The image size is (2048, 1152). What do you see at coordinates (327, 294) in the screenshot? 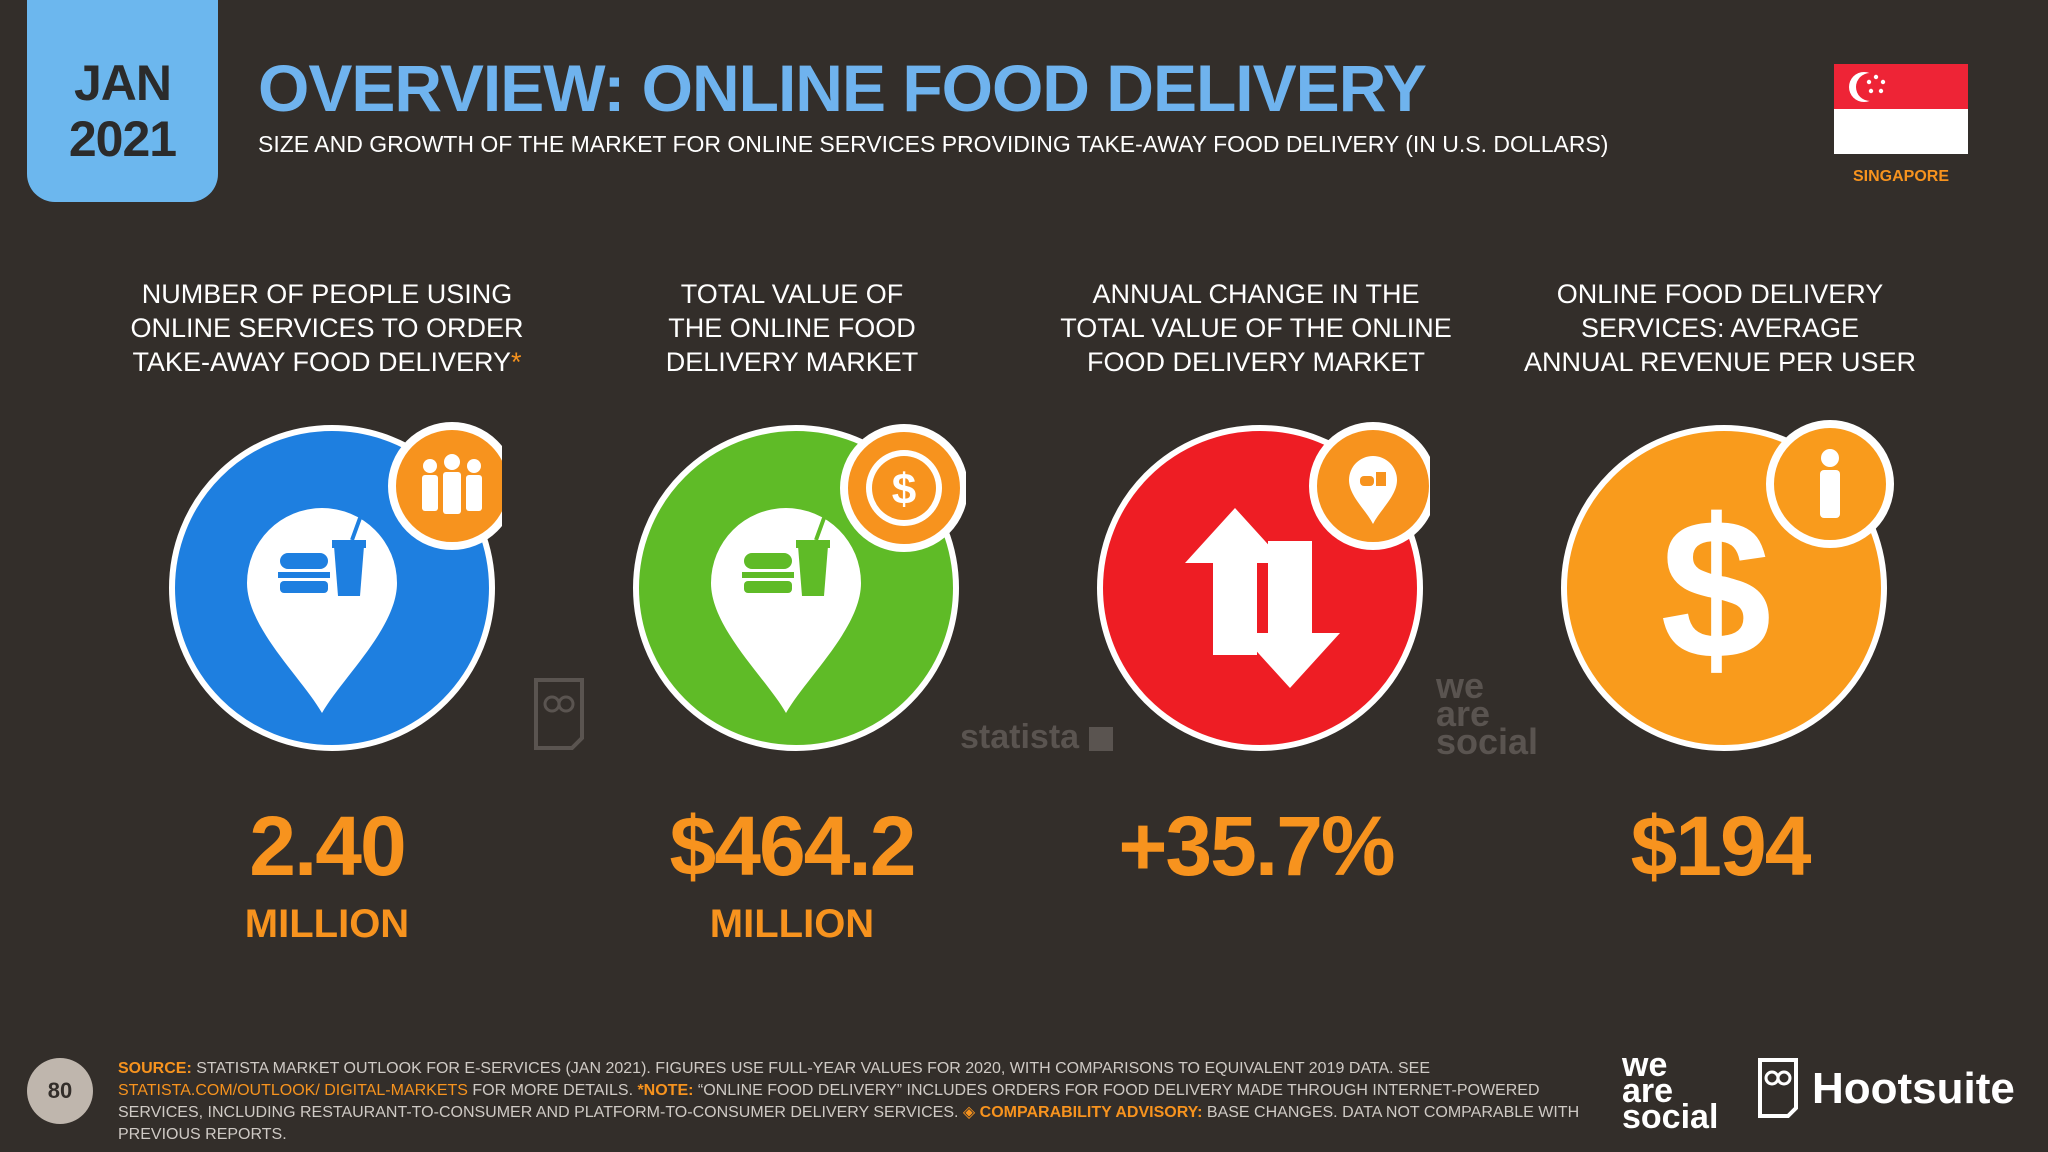
I see `stat-1-label-line-1: NUMBER OF PEOPLE USING` at bounding box center [327, 294].